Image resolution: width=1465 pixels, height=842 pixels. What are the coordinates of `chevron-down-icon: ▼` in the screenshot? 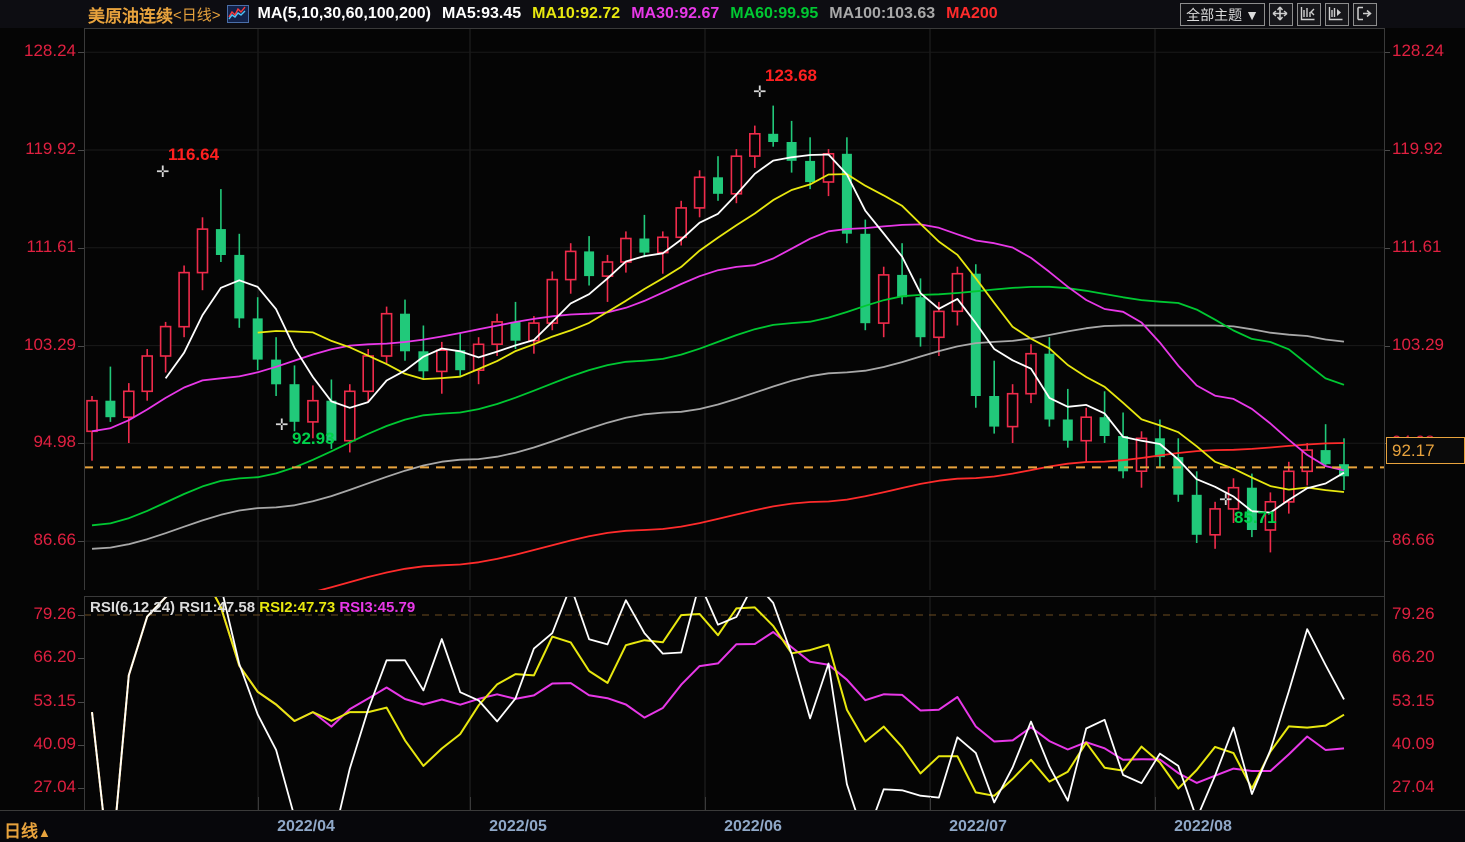 It's located at (1252, 14).